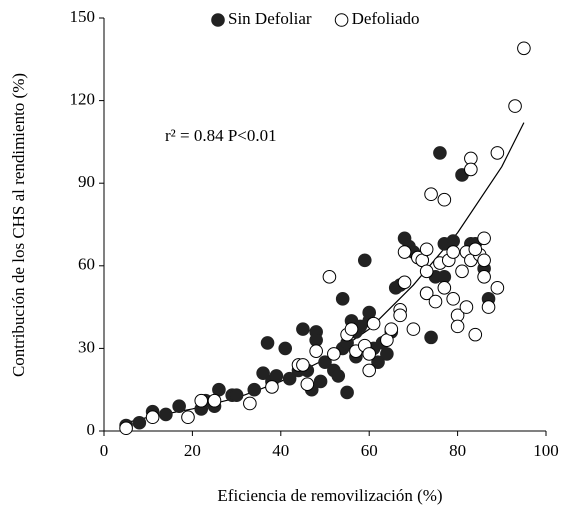 The height and width of the screenshot is (517, 567). Describe the element at coordinates (221, 135) in the screenshot. I see `annotation: r² = 0.84 P<0.01` at that location.